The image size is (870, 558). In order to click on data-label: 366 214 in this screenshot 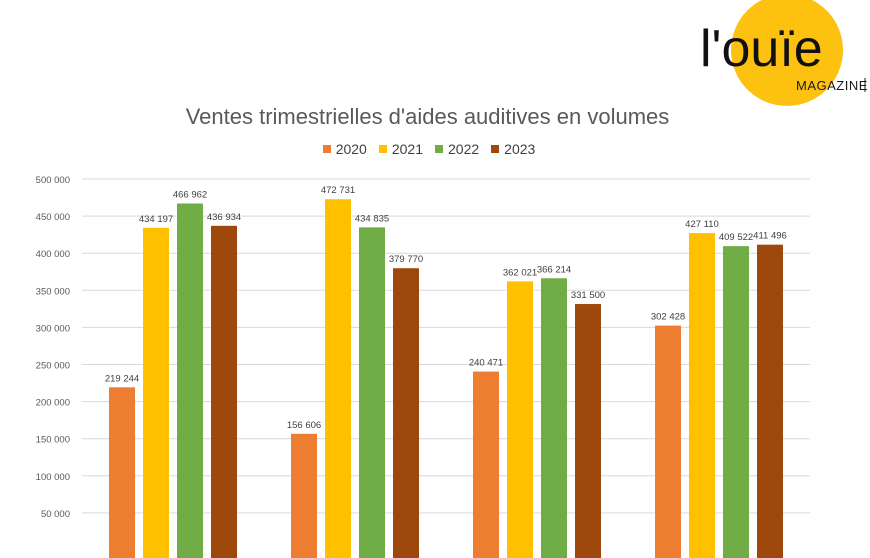, I will do `click(554, 269)`.